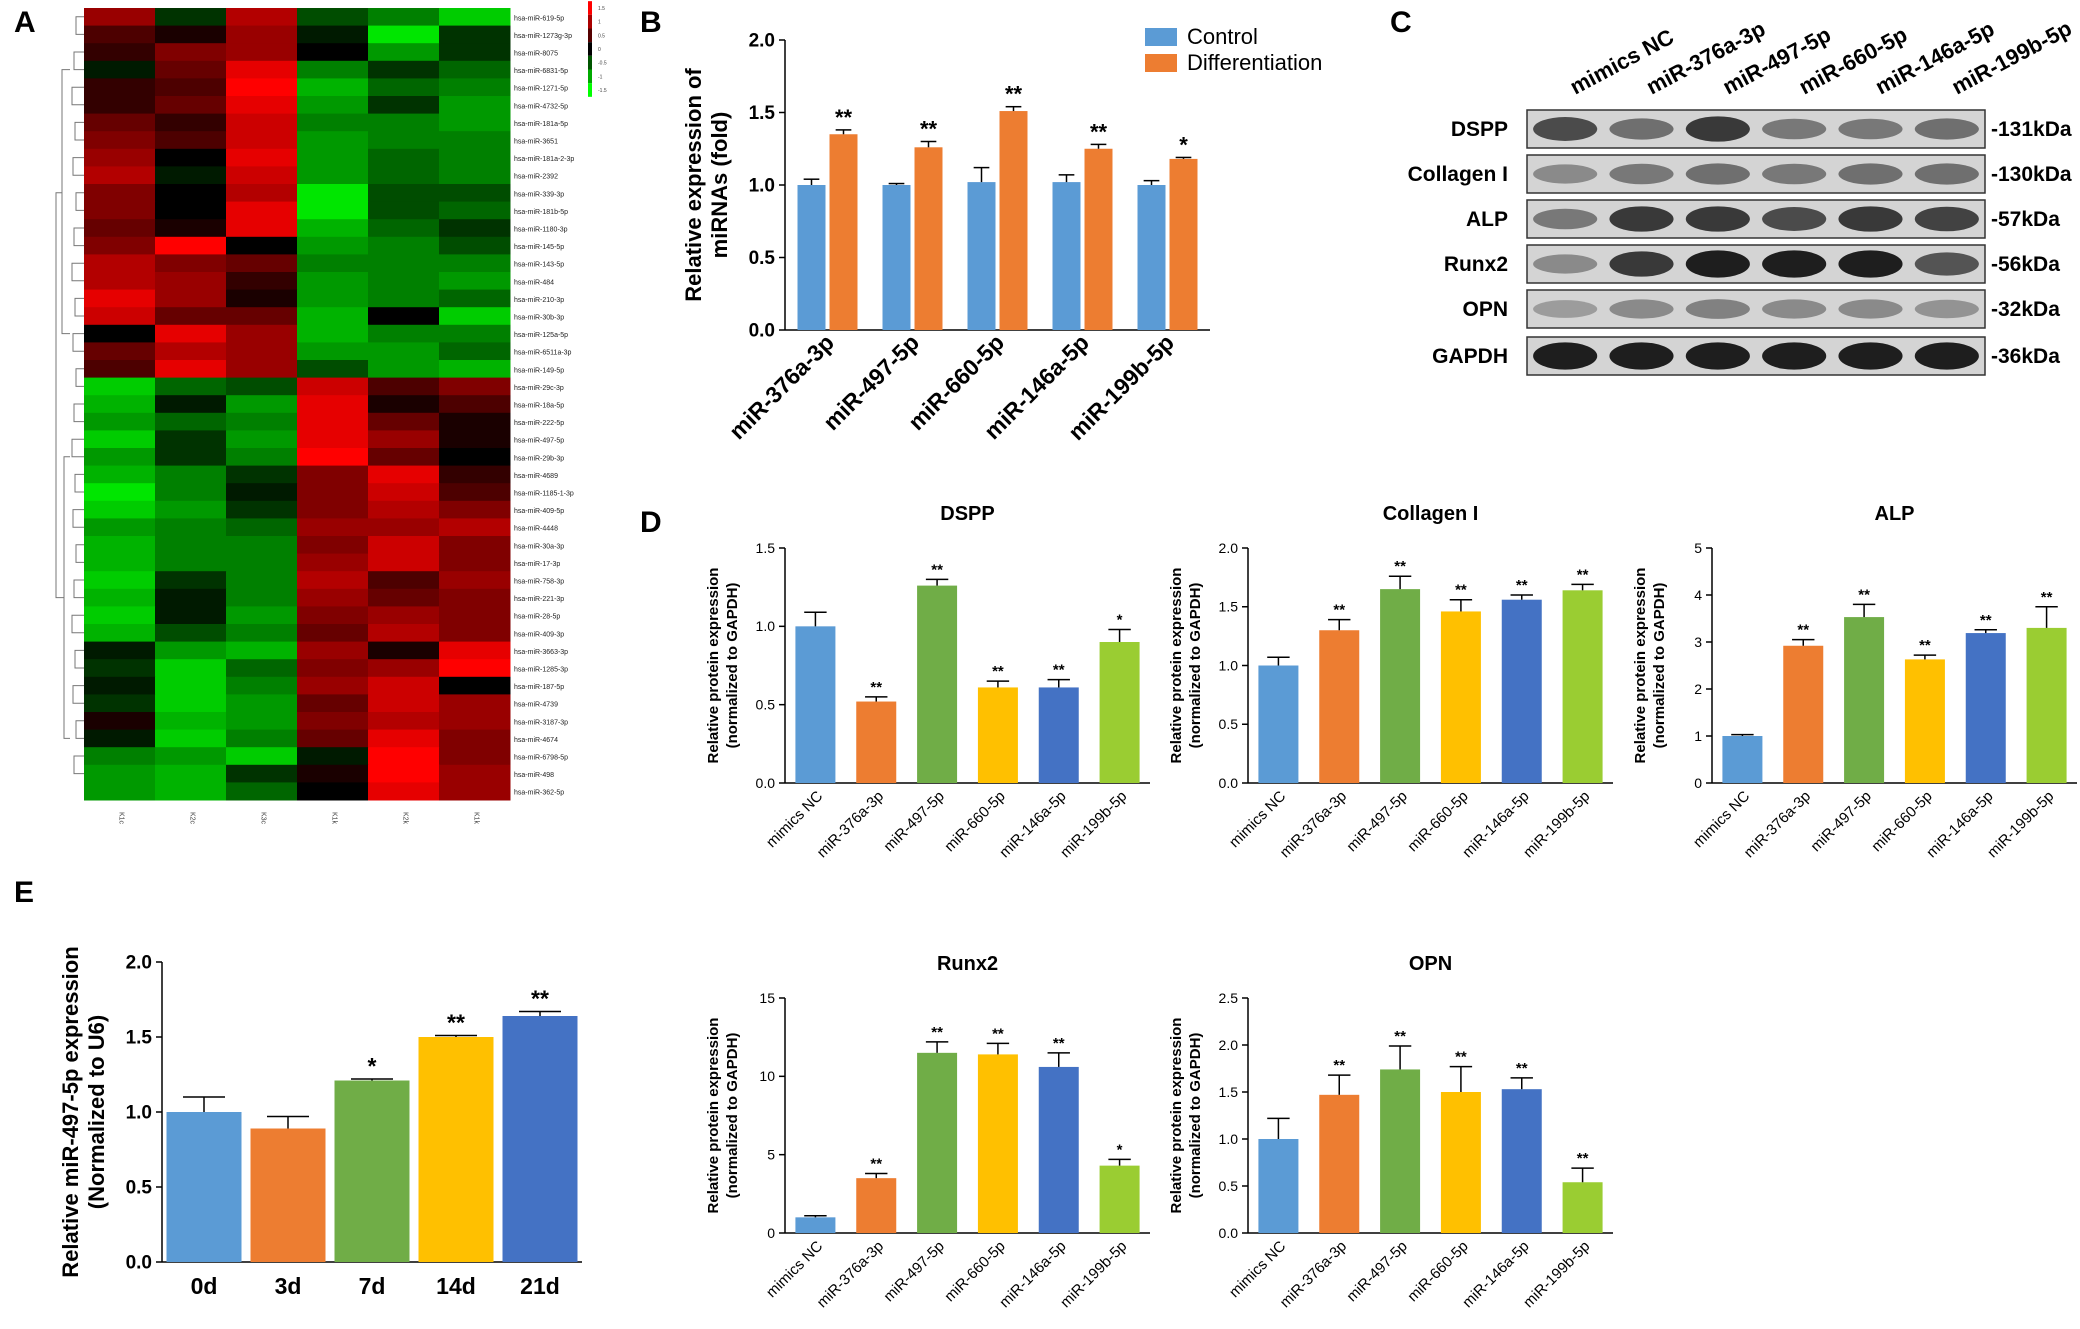 The height and width of the screenshot is (1329, 2080). Describe the element at coordinates (541, 670) in the screenshot. I see `heatmap-row-label: hsa-miR-1285-3p` at that location.